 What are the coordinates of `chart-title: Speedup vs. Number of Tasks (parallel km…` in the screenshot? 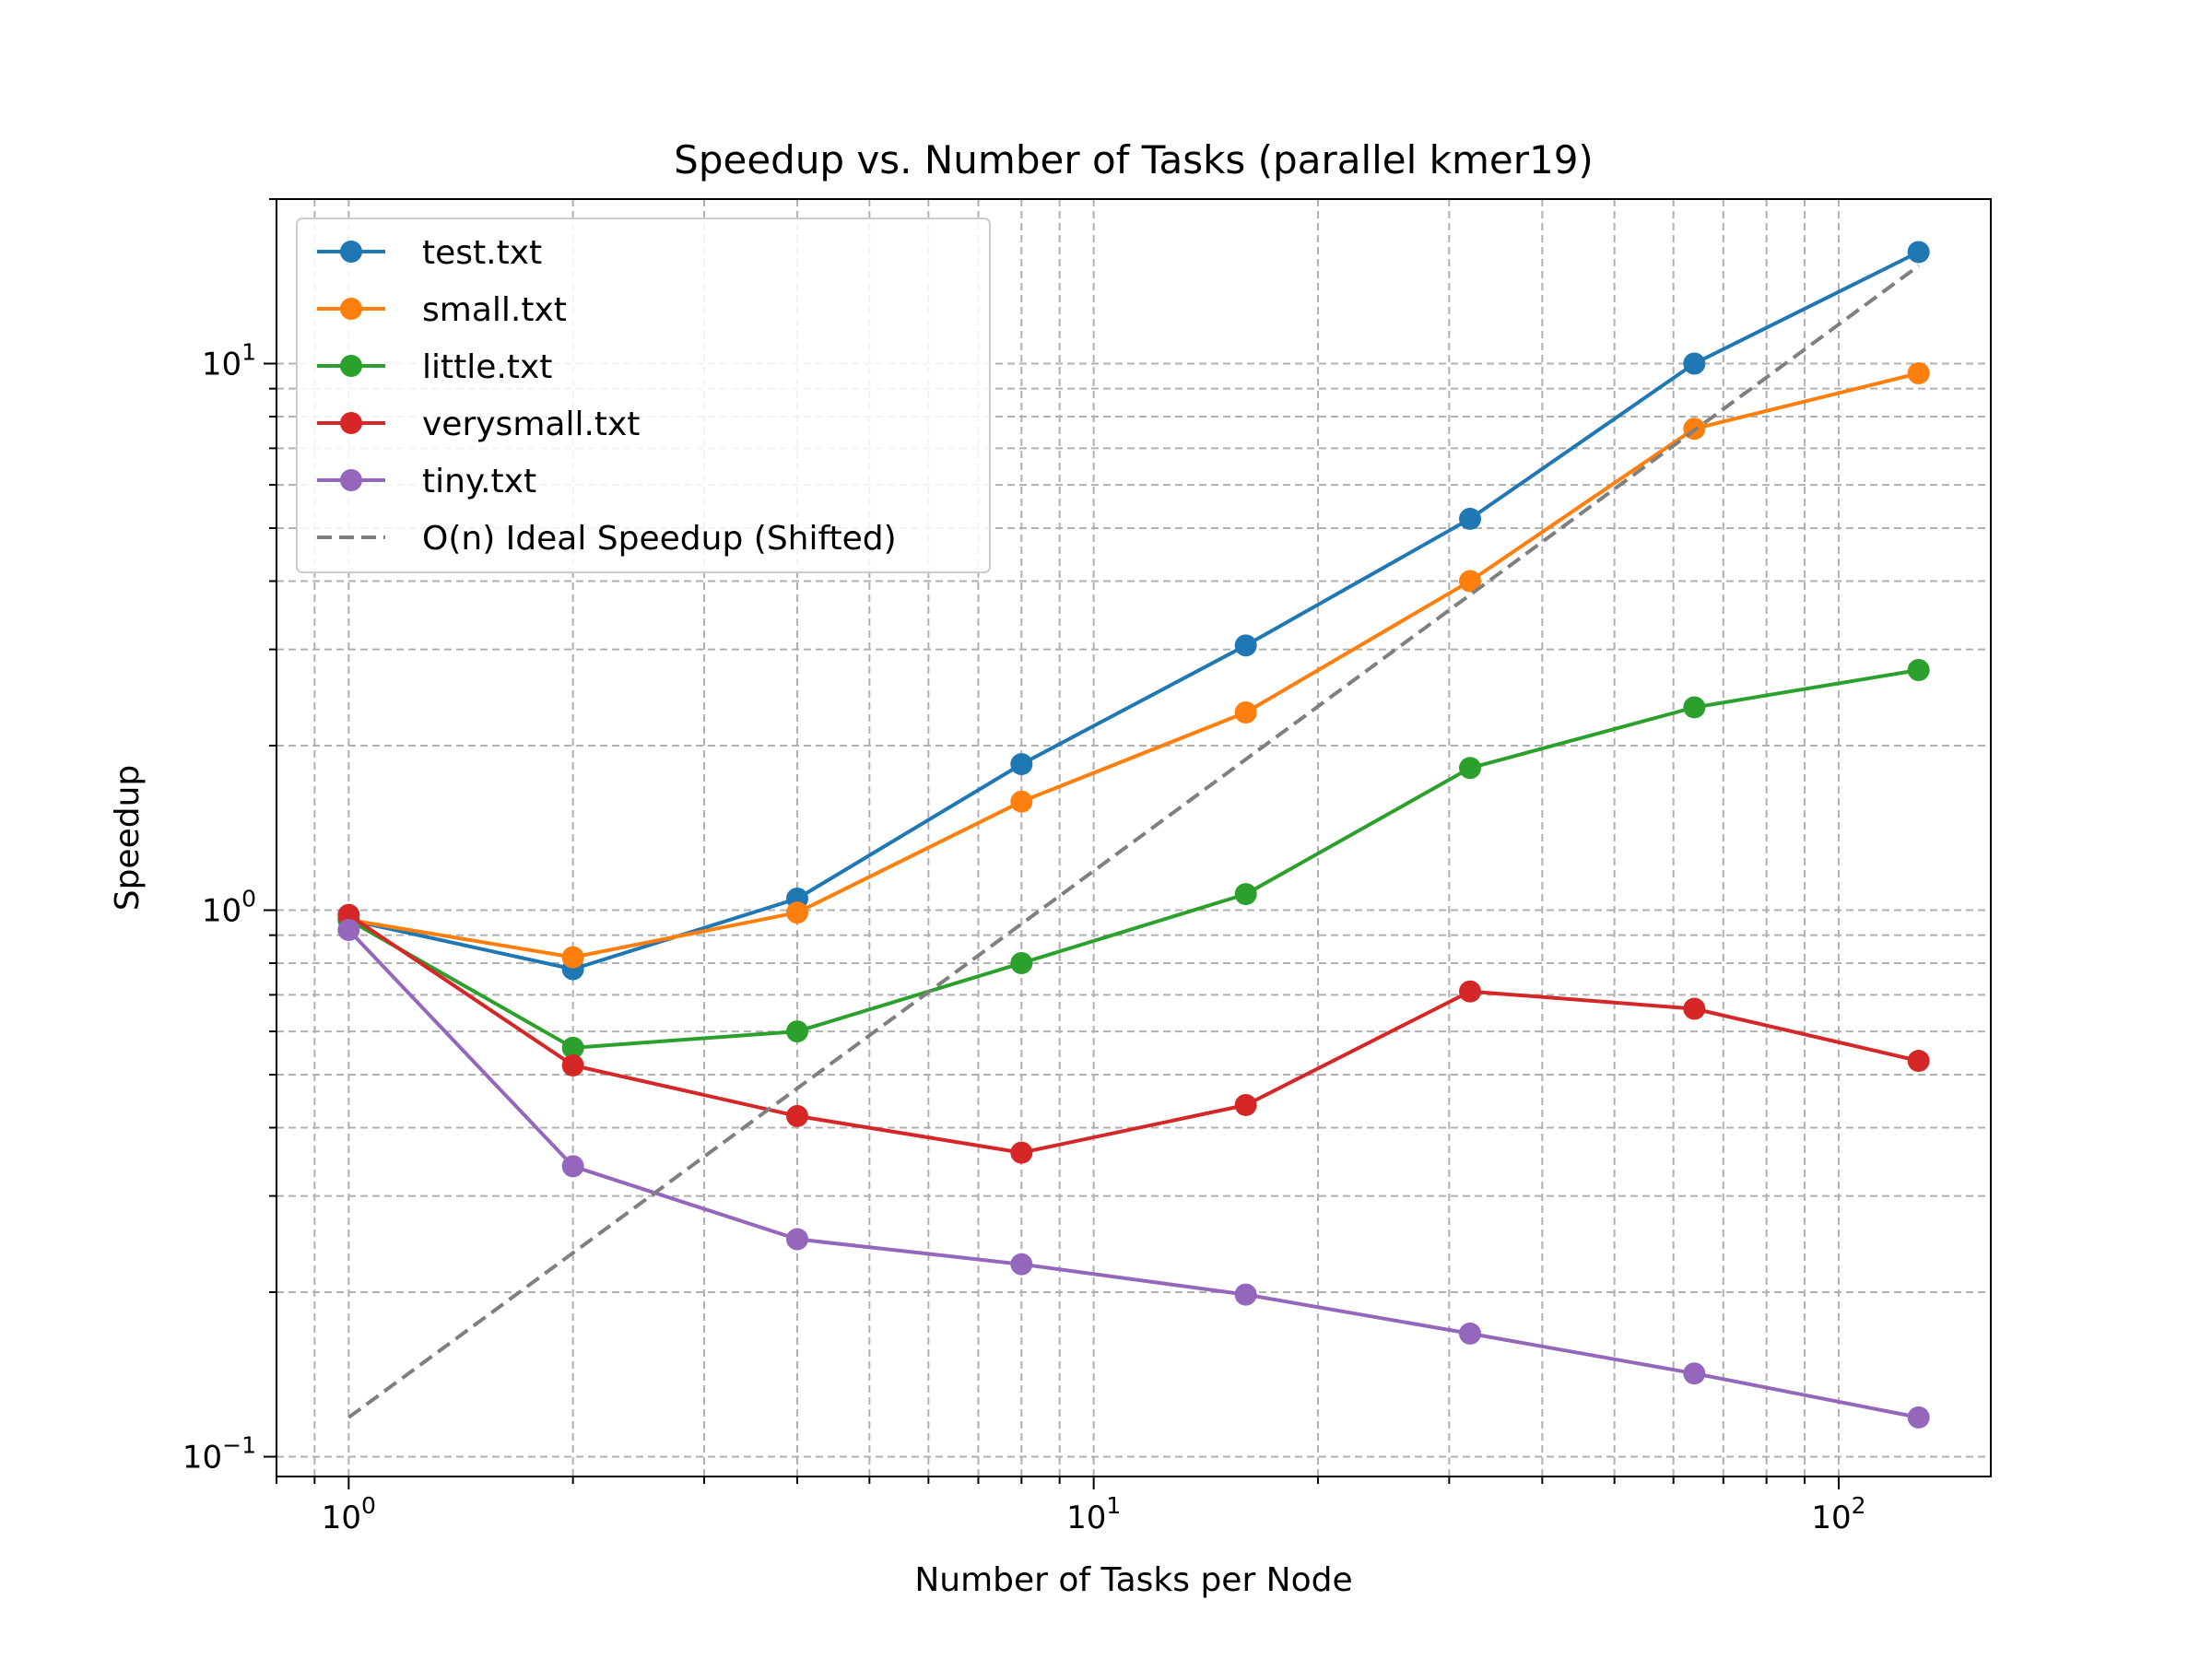 It's located at (1134, 159).